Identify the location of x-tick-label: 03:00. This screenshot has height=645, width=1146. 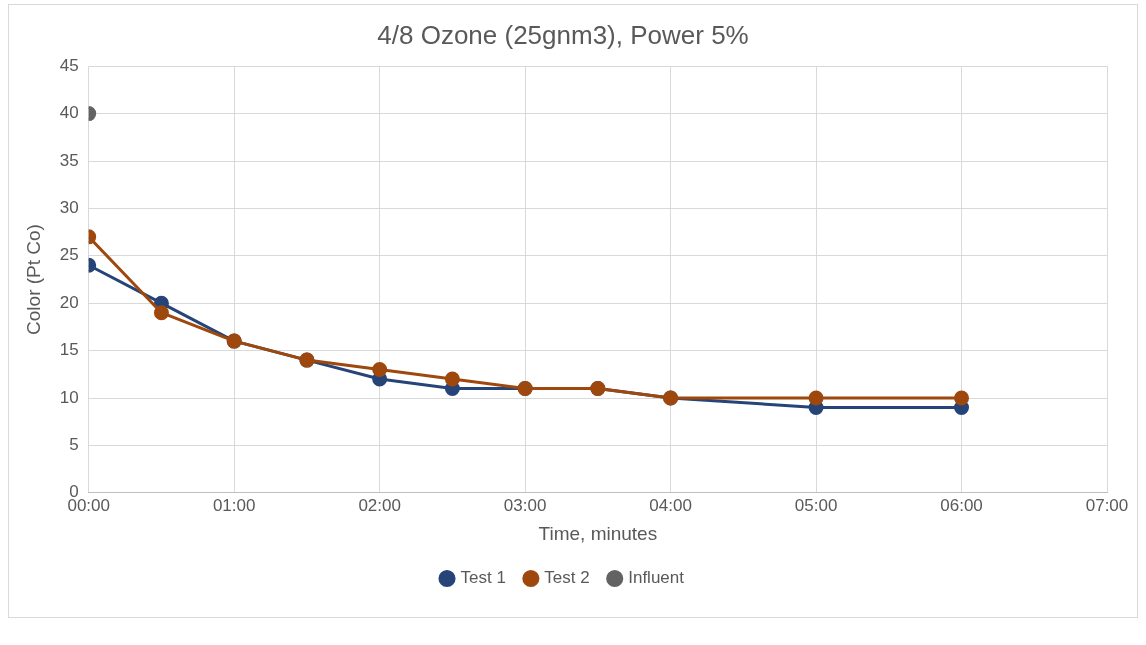
(525, 505).